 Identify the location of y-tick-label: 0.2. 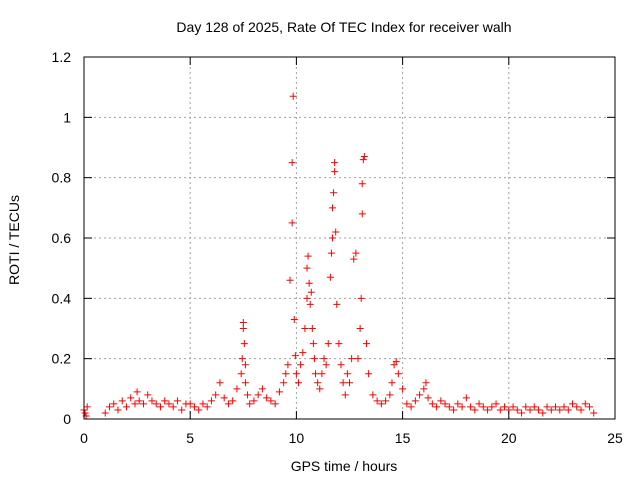
(62, 359).